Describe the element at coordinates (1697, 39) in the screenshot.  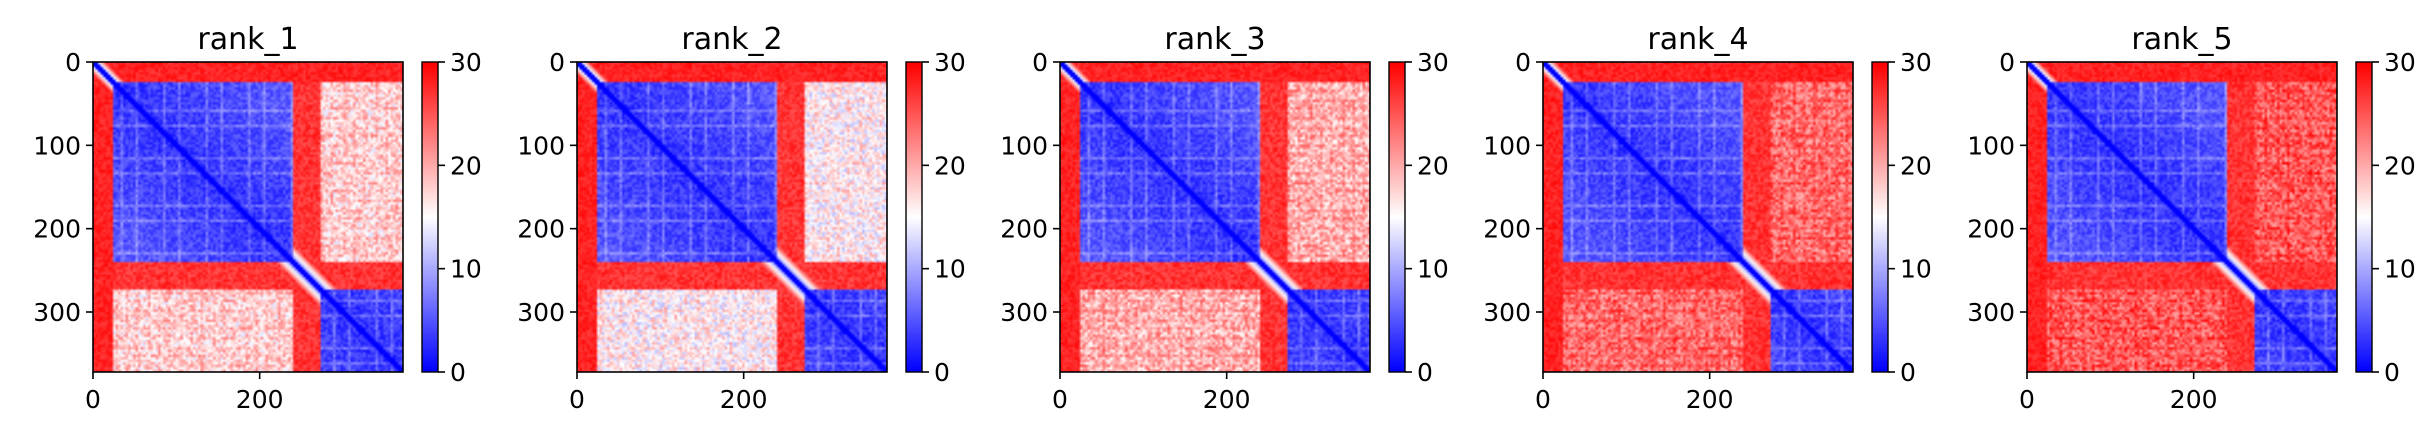
I see `panel-title: rank_4` at that location.